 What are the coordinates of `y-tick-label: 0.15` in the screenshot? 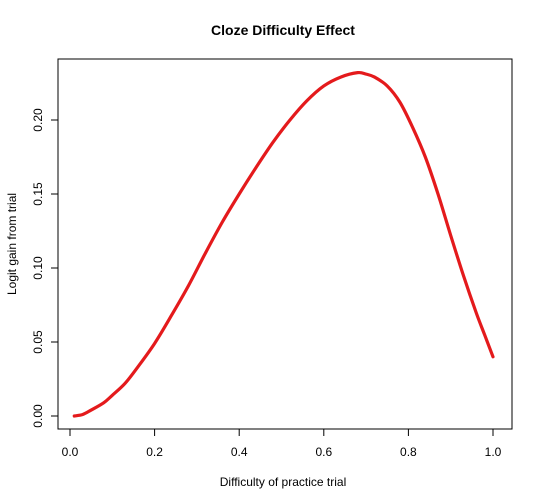 It's located at (38, 194).